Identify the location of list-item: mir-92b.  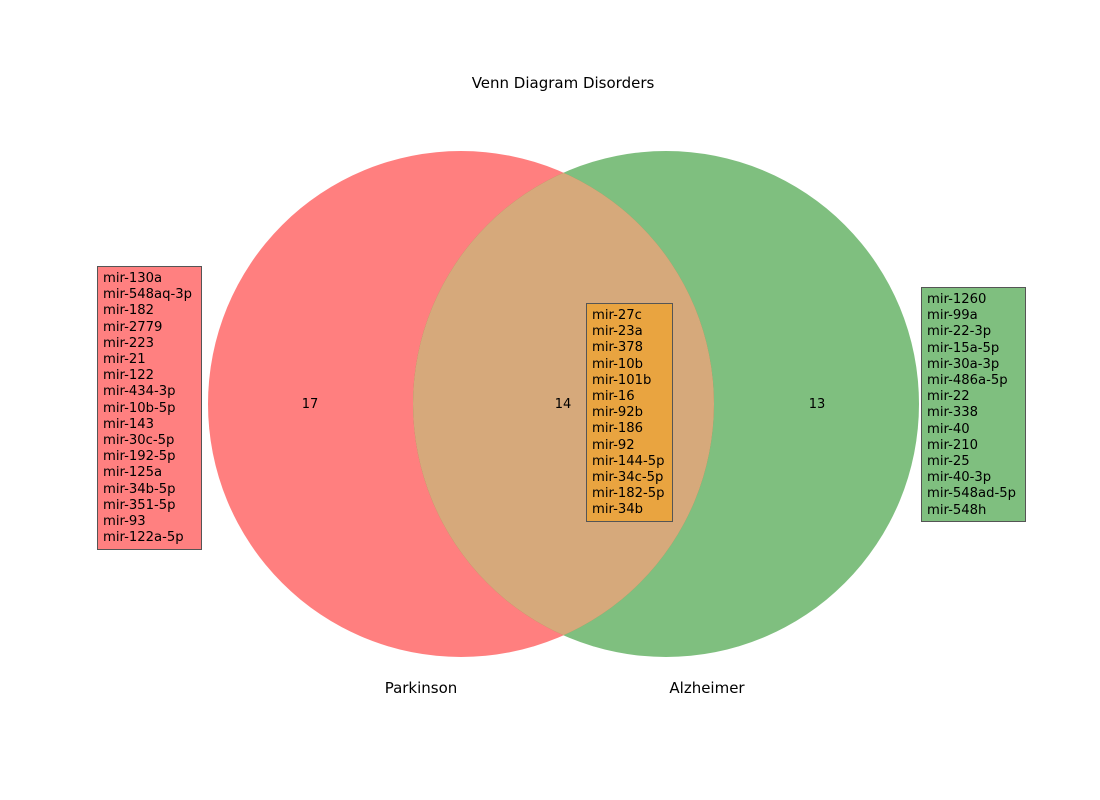
(617, 413).